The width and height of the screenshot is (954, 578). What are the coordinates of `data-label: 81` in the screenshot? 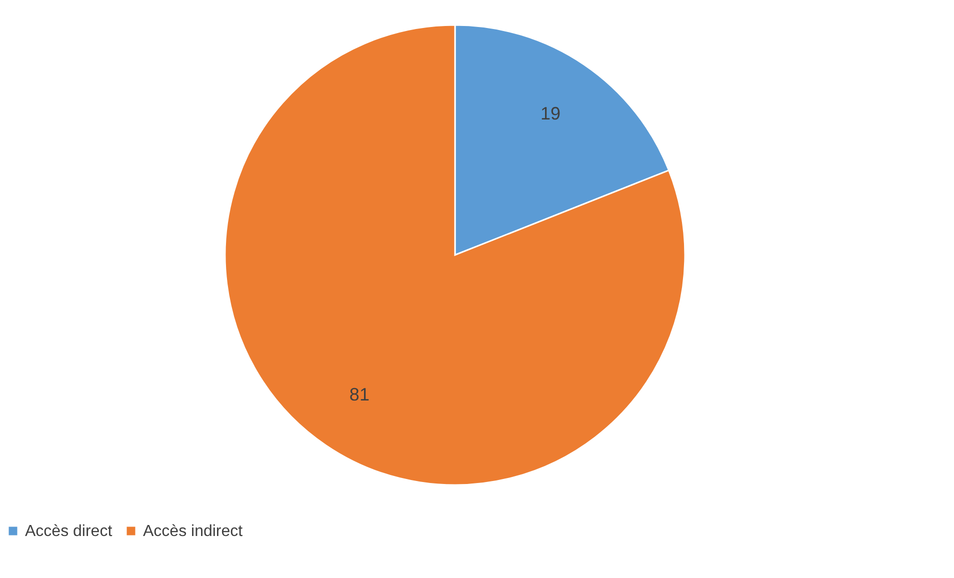 It's located at (359, 394).